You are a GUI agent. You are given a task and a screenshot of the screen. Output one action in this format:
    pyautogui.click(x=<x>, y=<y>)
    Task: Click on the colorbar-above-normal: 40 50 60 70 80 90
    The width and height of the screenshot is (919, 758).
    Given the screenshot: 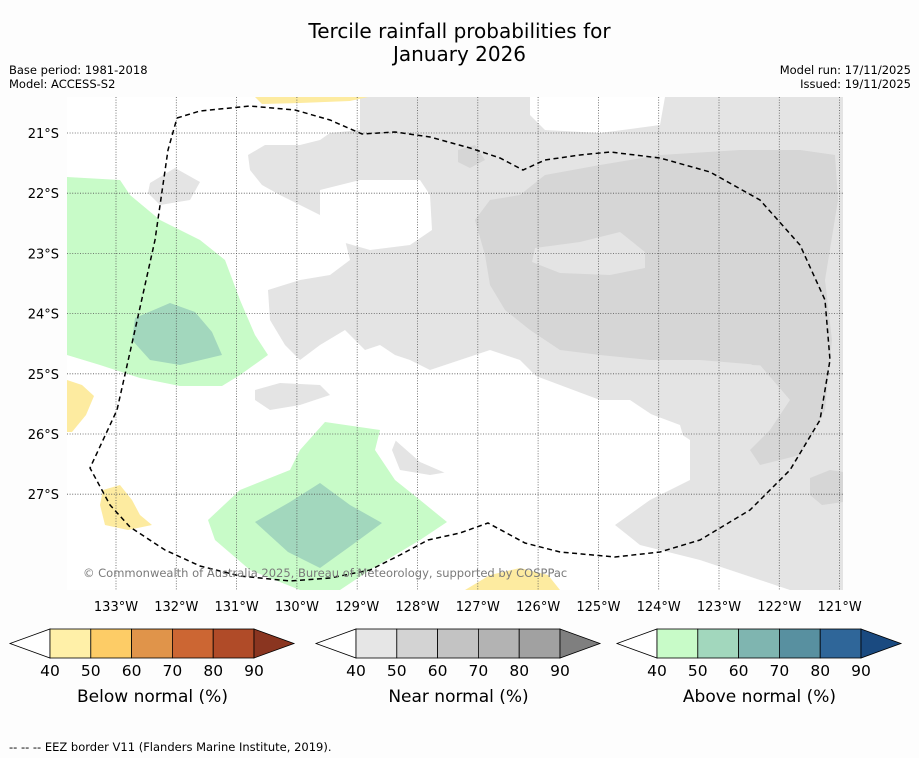 What is the action you would take?
    pyautogui.click(x=759, y=654)
    